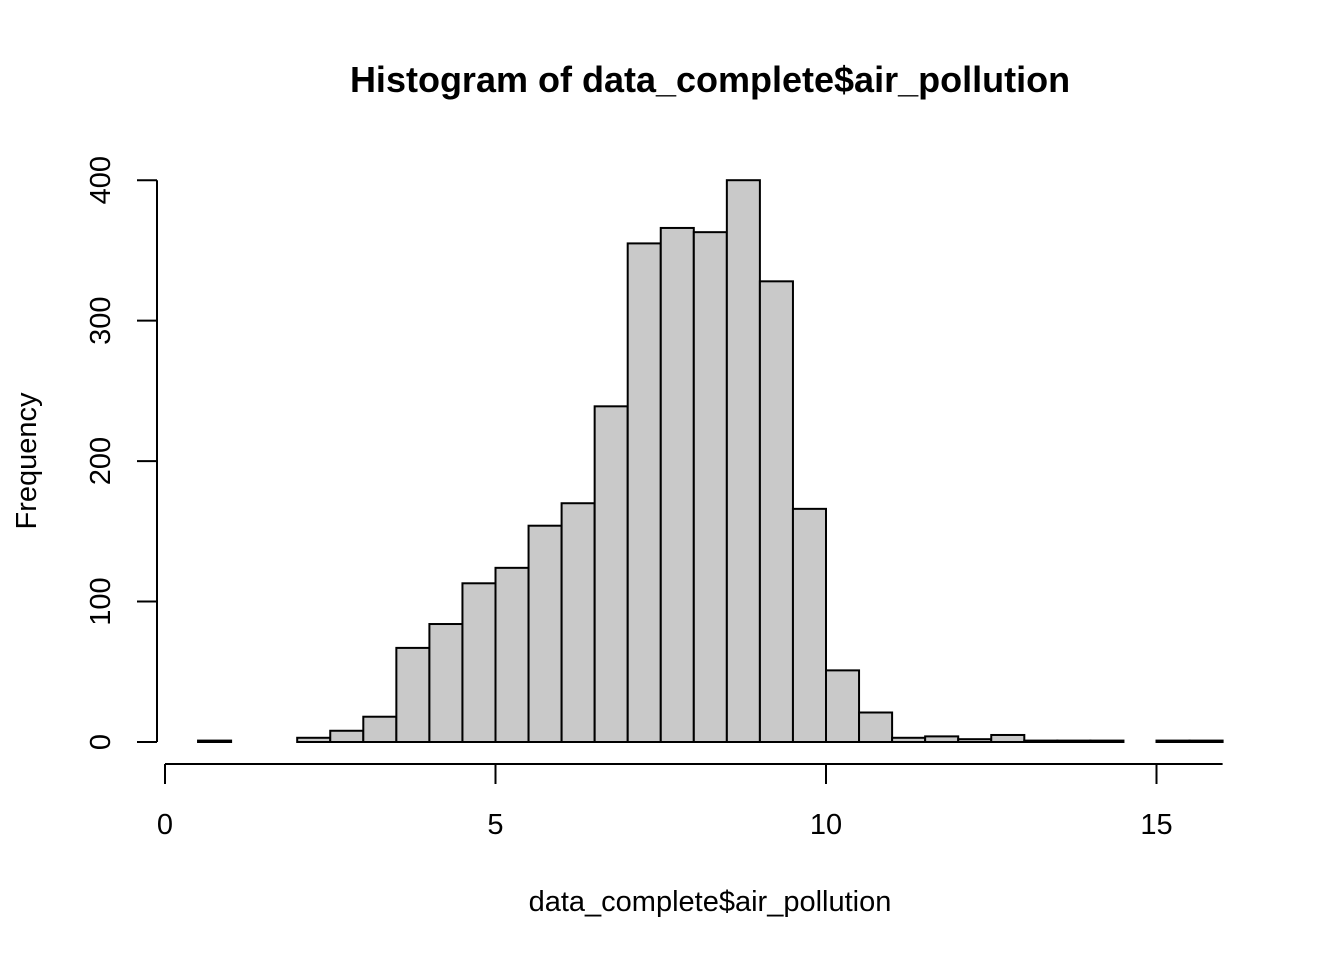  I want to click on y-axis-label: Frequency, so click(27, 461).